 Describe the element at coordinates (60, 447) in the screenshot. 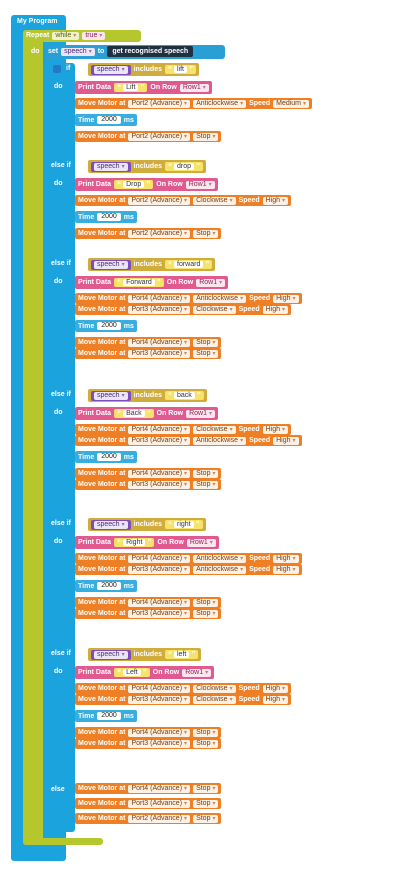

I see `if-block` at that location.